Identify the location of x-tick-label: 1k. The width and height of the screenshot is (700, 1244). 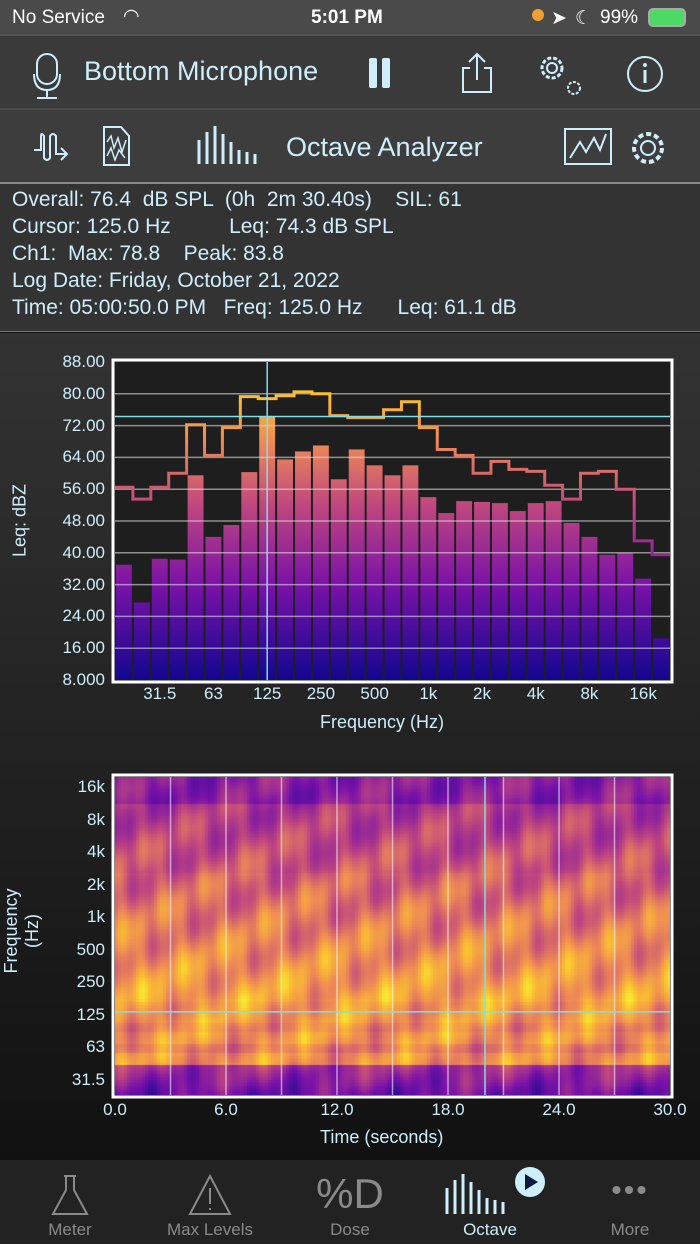
(428, 693).